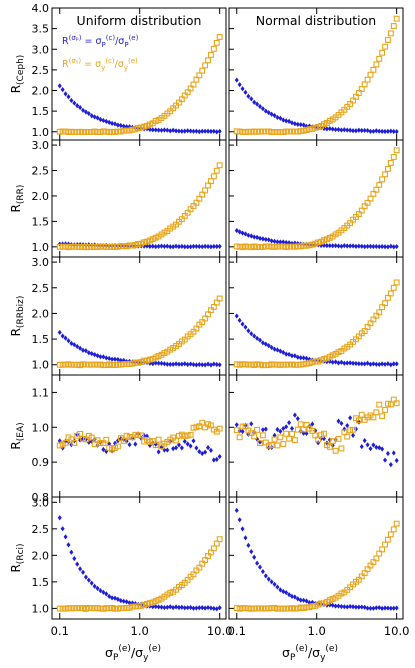  I want to click on xtick-label: 0.1, so click(237, 631).